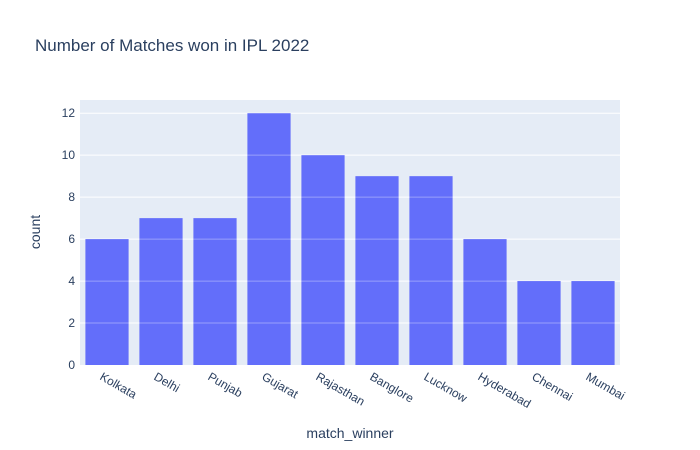  What do you see at coordinates (539, 323) in the screenshot?
I see `bar-chennai` at bounding box center [539, 323].